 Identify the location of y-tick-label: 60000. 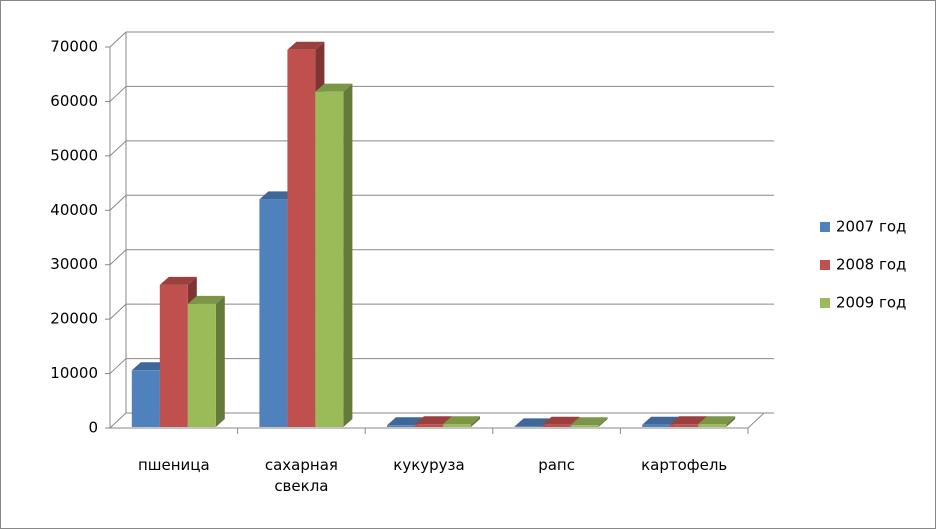
(74, 101).